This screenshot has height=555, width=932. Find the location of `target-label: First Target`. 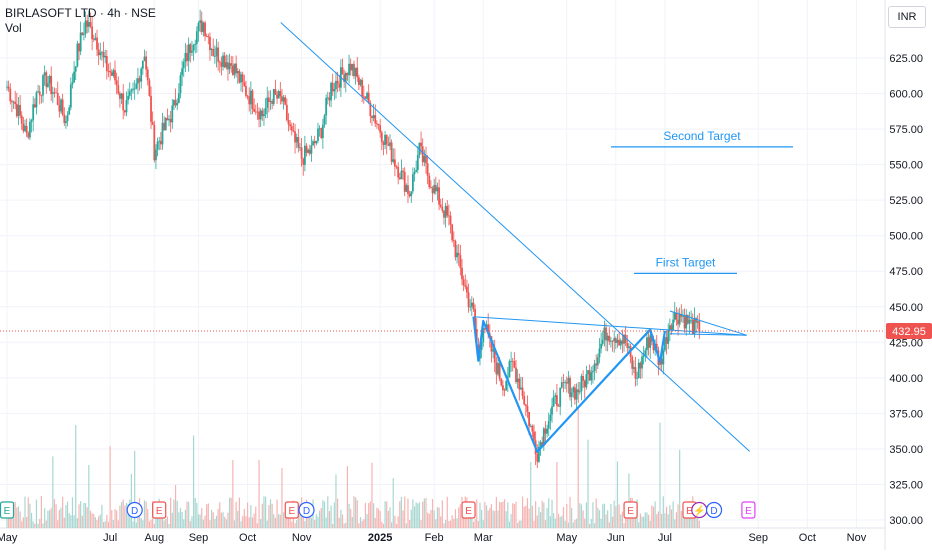

target-label: First Target is located at coordinates (686, 262).